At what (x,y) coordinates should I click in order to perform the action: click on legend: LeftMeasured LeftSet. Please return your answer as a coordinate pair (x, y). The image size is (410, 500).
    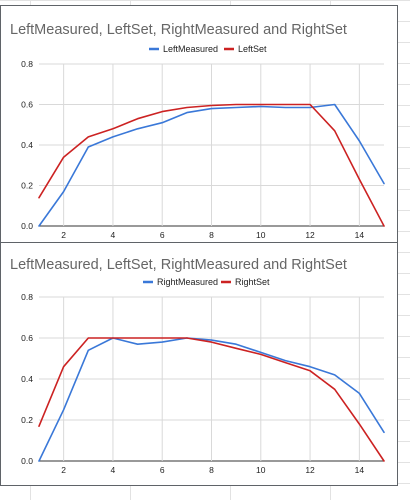
    Looking at the image, I should click on (208, 49).